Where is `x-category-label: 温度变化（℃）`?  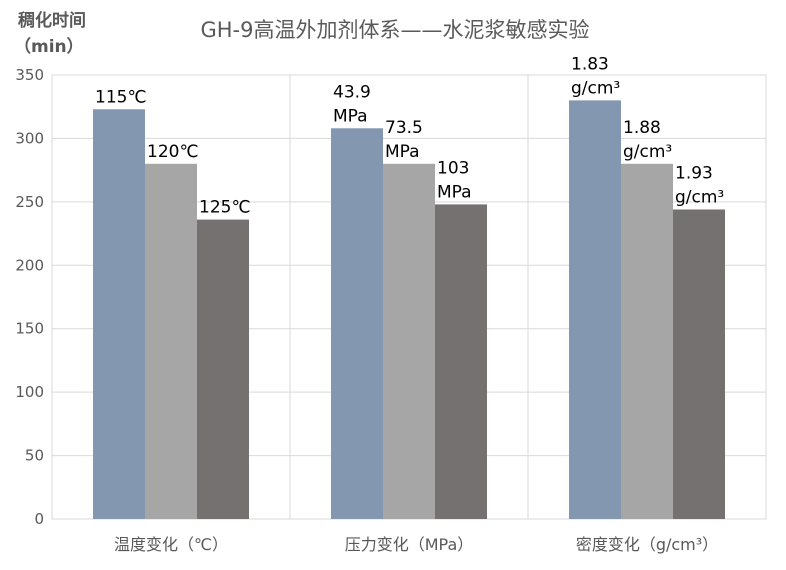 x-category-label: 温度变化（℃） is located at coordinates (171, 544).